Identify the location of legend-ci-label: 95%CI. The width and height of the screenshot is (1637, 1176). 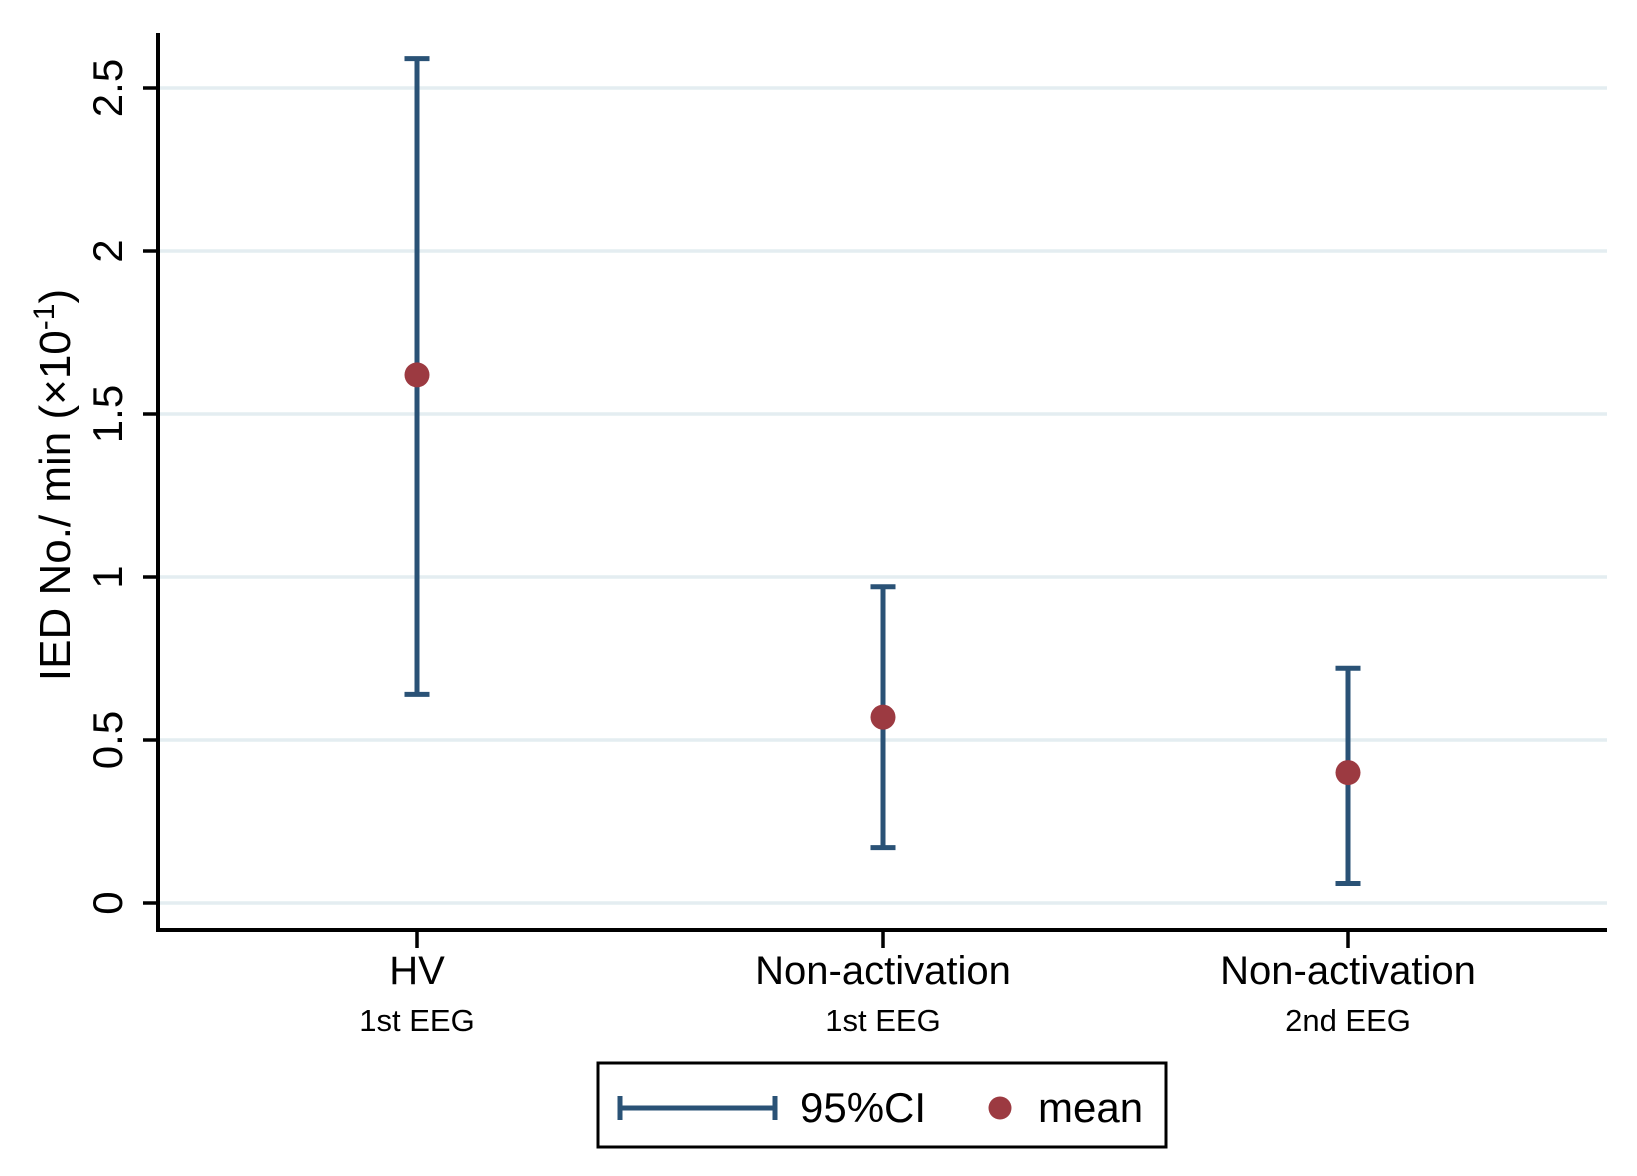
(863, 1107).